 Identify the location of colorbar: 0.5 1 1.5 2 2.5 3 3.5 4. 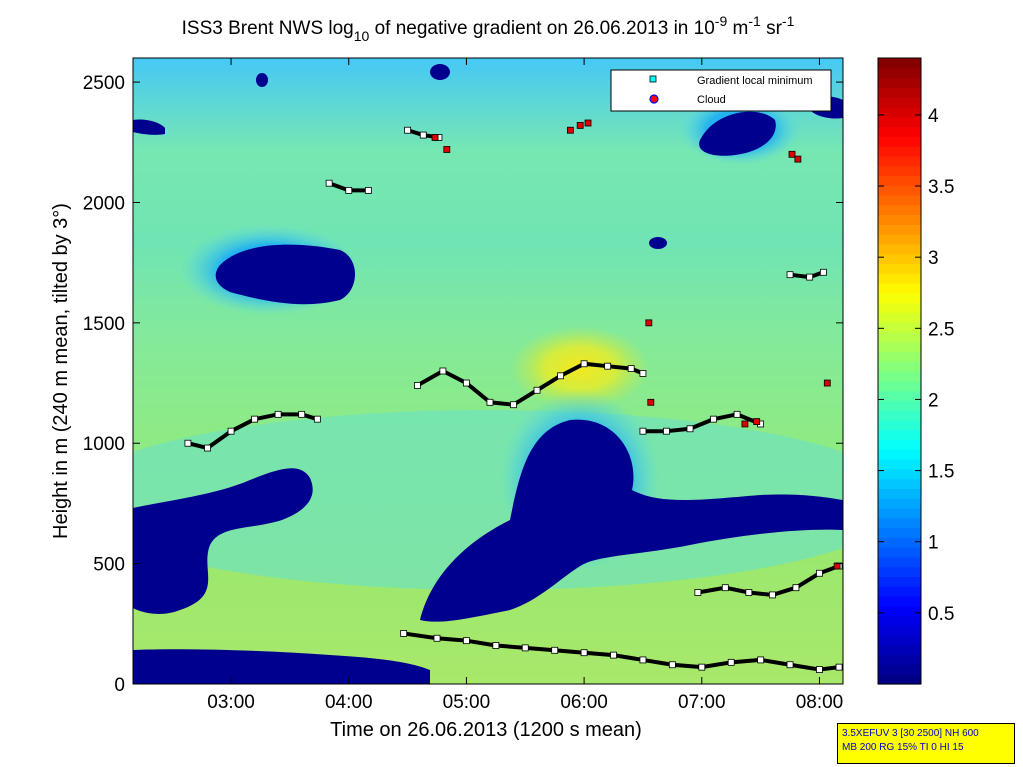
(915, 371).